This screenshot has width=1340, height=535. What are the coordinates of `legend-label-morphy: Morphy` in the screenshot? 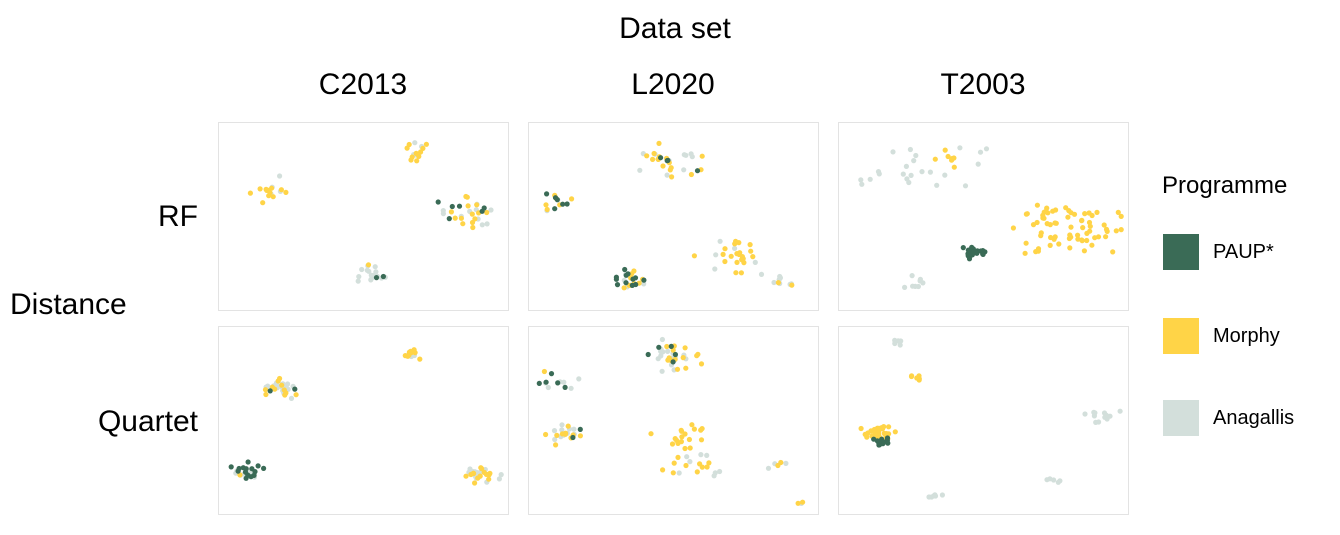 It's located at (1246, 336).